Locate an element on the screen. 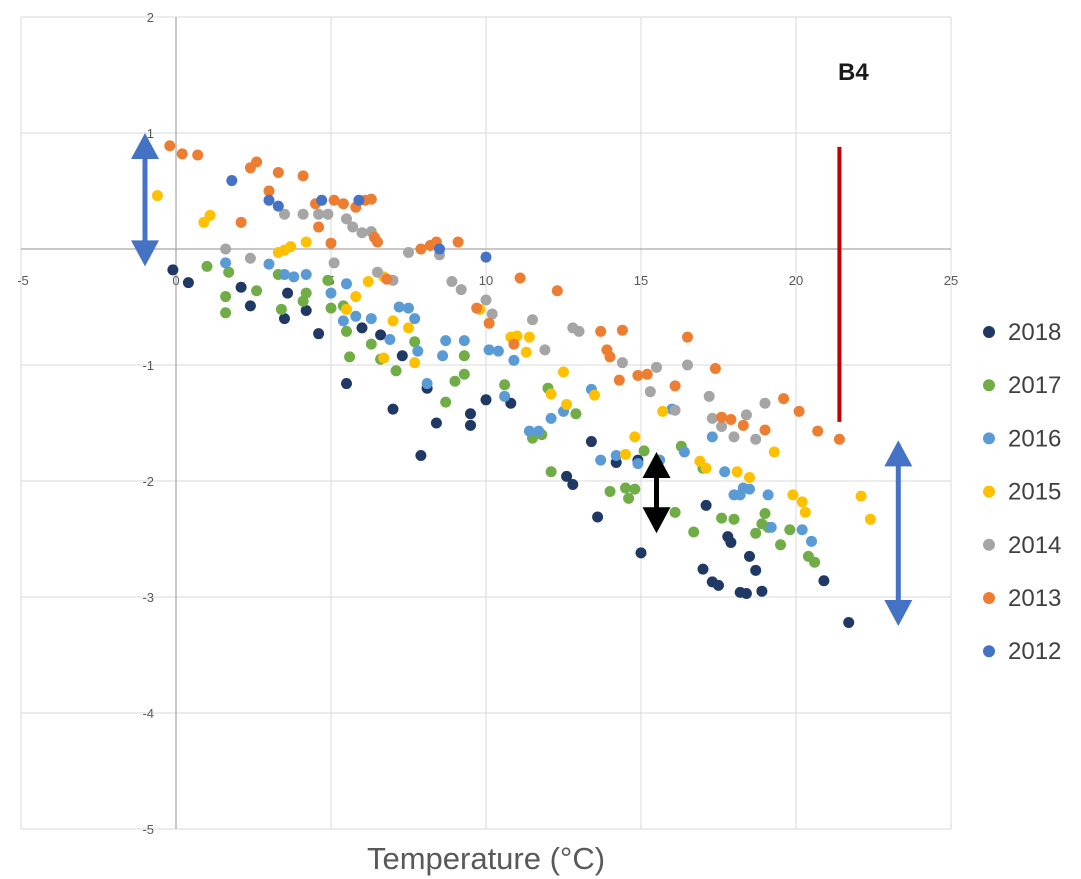  left-blue-arrow is located at coordinates (145, 200).